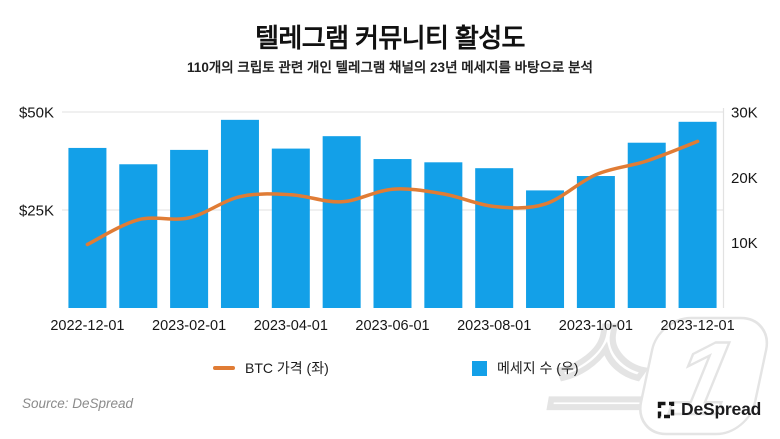 The width and height of the screenshot is (780, 439). I want to click on legend-label-btc-price: BTC 가격 (좌), so click(287, 368).